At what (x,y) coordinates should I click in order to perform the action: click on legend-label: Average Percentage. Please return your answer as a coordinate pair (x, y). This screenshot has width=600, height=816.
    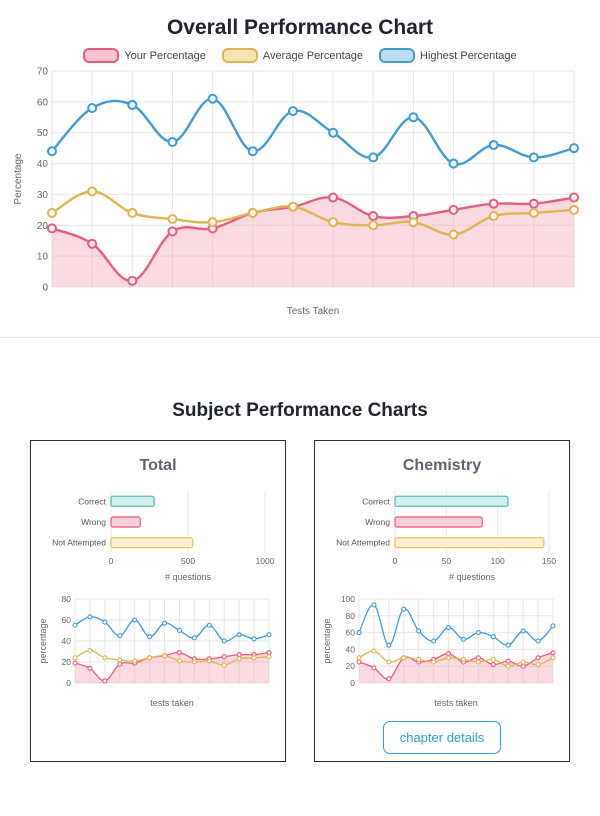
    Looking at the image, I should click on (312, 55).